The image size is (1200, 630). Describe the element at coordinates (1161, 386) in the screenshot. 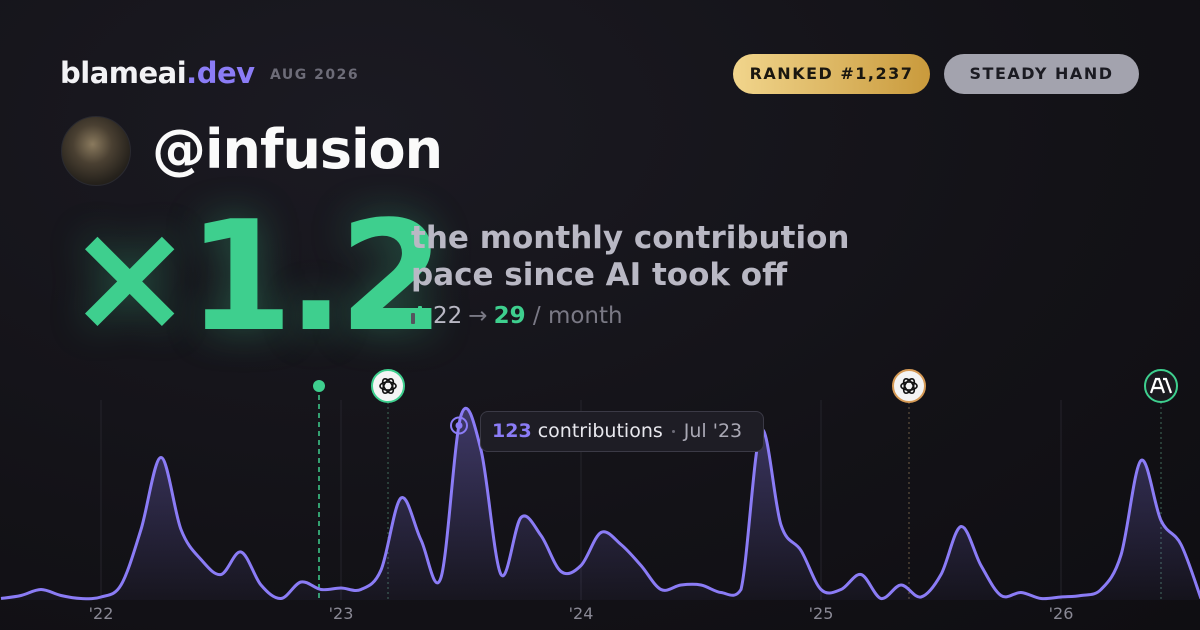

I see `anthropic-icon` at that location.